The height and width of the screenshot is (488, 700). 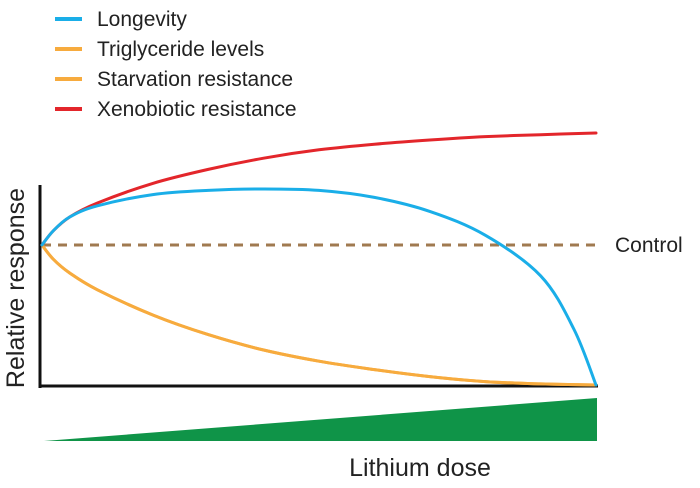 What do you see at coordinates (16, 288) in the screenshot?
I see `y-axis-title: Relative response` at bounding box center [16, 288].